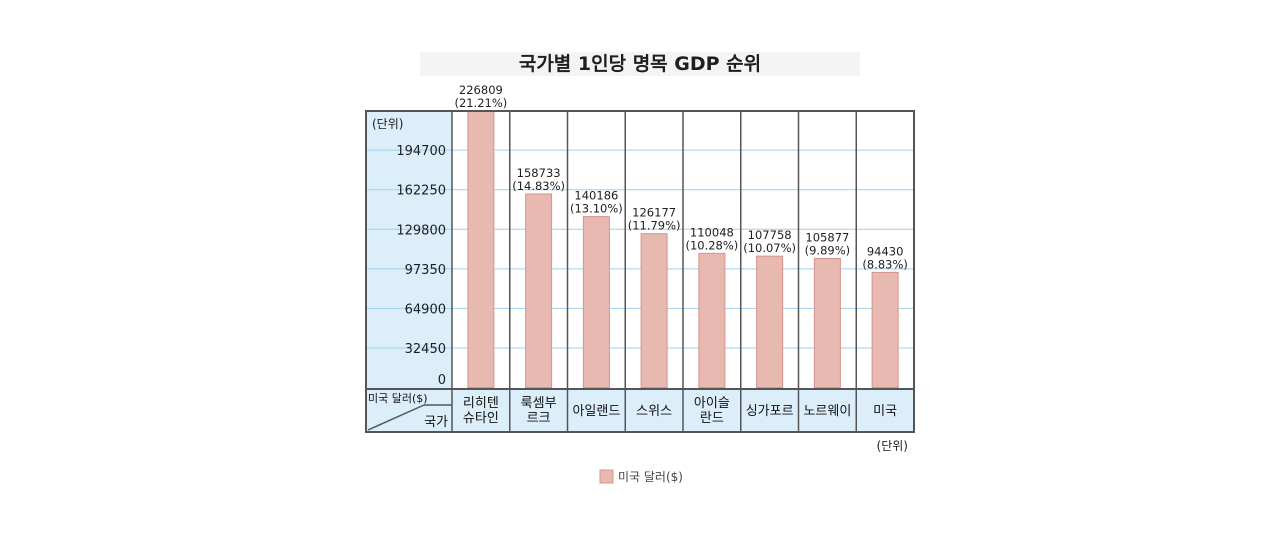 This screenshot has height=543, width=1280. Describe the element at coordinates (481, 90) in the screenshot. I see `value-label: 226809` at that location.